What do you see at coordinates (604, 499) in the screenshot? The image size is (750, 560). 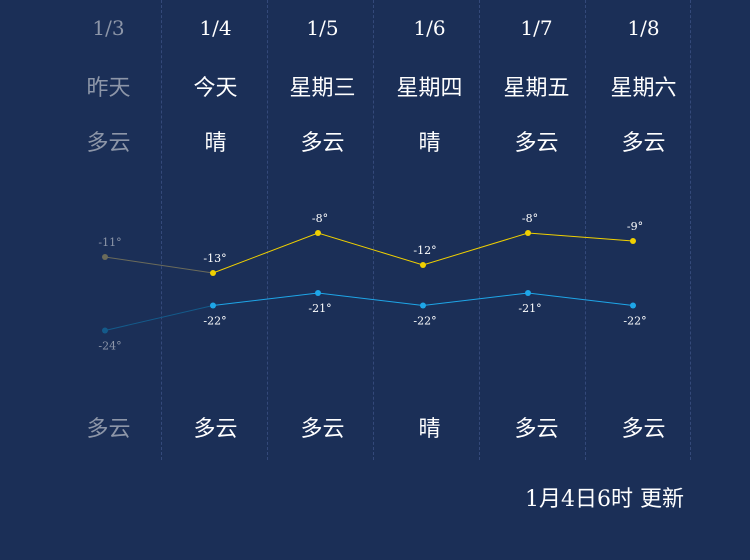 I see `update-time: 1月4日6时 更新` at bounding box center [604, 499].